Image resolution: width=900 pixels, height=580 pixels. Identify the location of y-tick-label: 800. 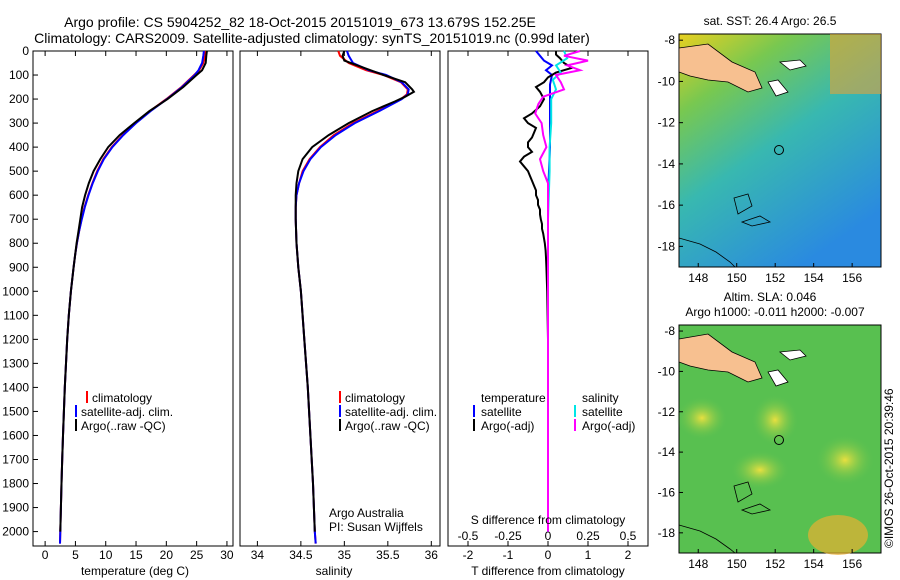
(19, 243).